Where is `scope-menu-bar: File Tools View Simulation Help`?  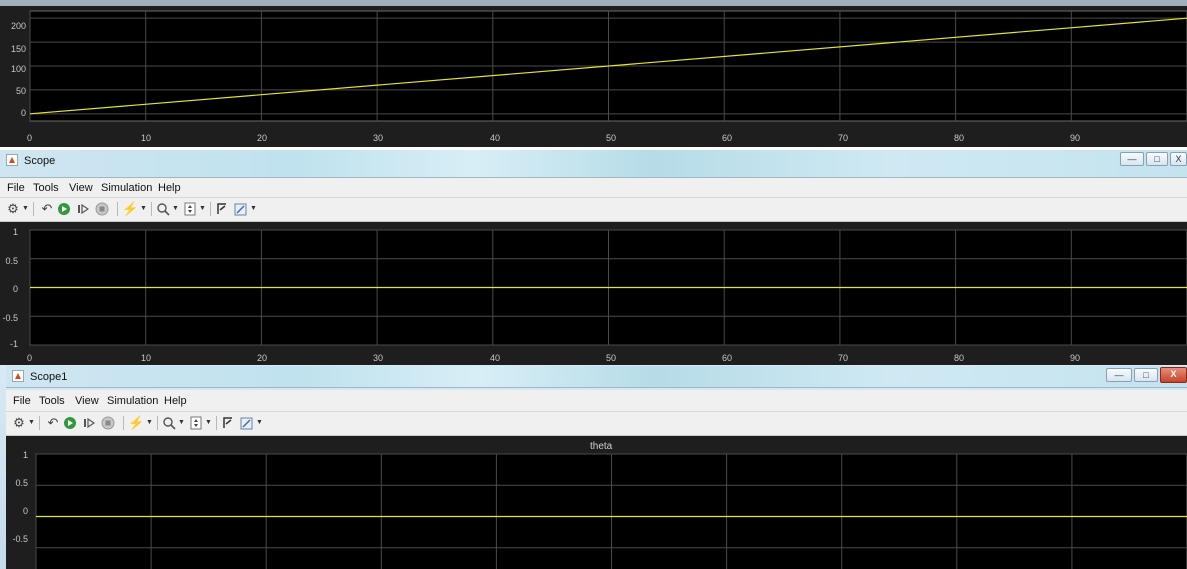 scope-menu-bar: File Tools View Simulation Help is located at coordinates (593, 188).